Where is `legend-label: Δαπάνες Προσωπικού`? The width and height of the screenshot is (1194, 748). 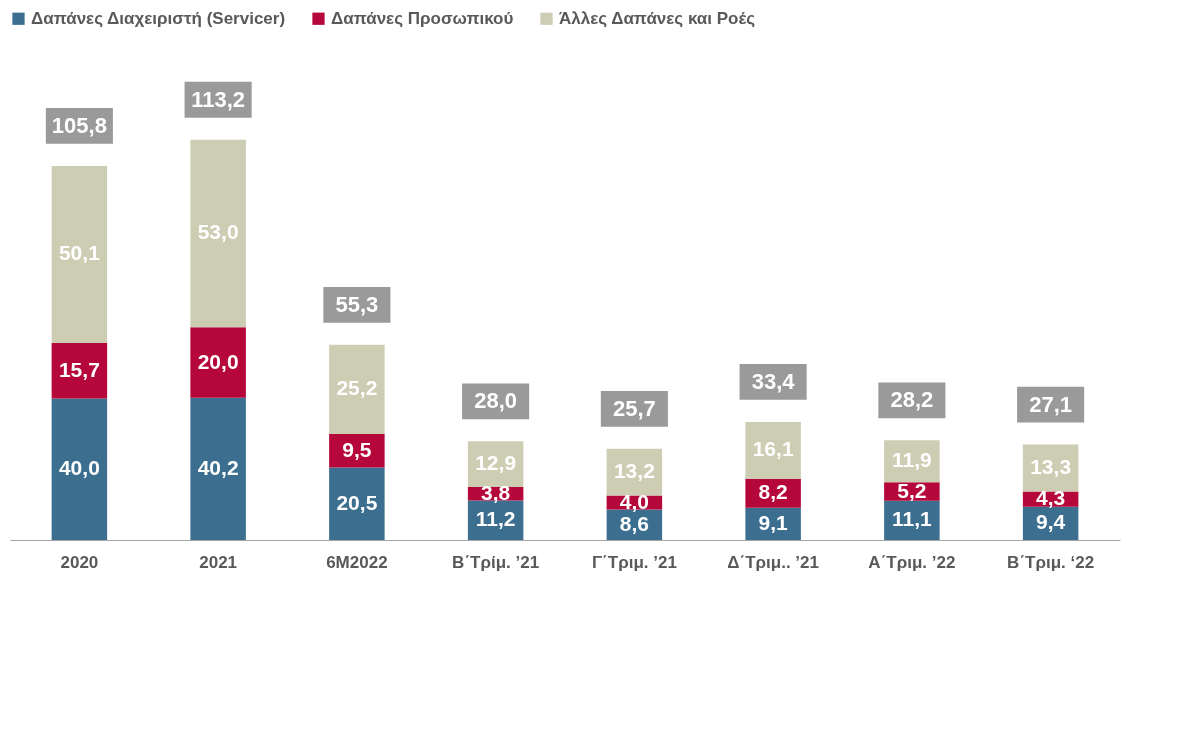 legend-label: Δαπάνες Προσωπικού is located at coordinates (422, 18).